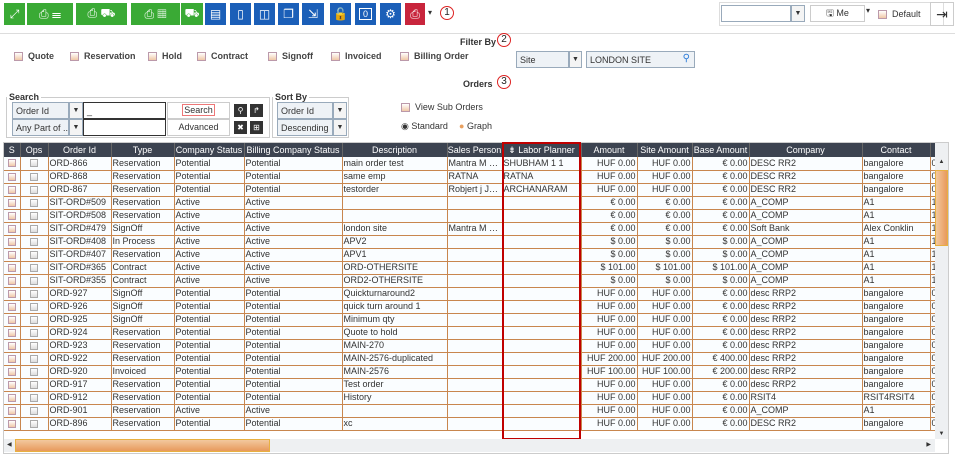  Describe the element at coordinates (124, 110) in the screenshot. I see `search-input: _` at that location.